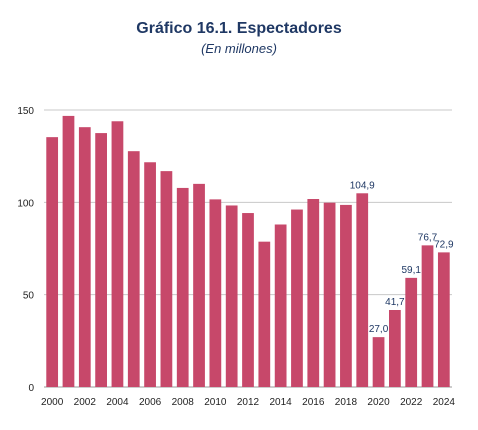 The height and width of the screenshot is (430, 478). What do you see at coordinates (25, 203) in the screenshot?
I see `y-tick-label: 100` at bounding box center [25, 203].